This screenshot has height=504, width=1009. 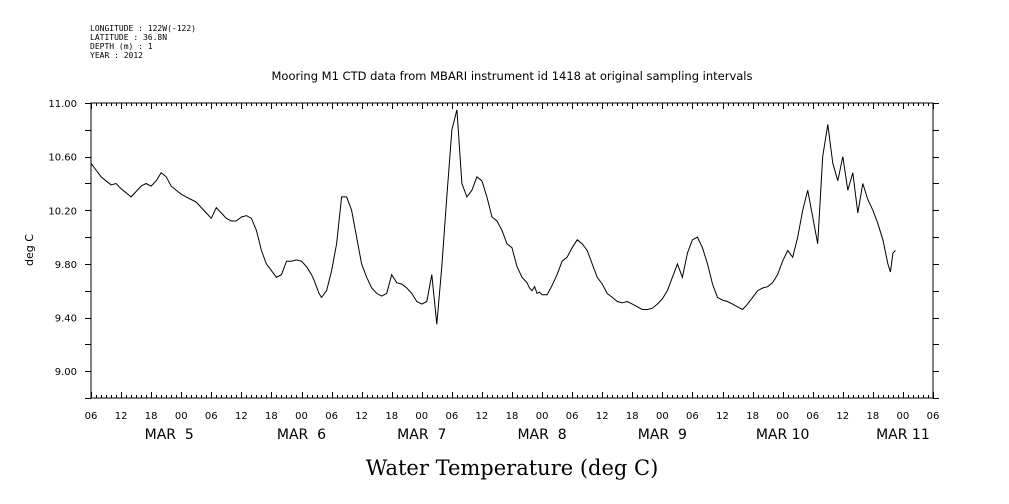 What do you see at coordinates (143, 28) in the screenshot?
I see `longitude-label: LONGITUDE : 122W(-122)` at bounding box center [143, 28].